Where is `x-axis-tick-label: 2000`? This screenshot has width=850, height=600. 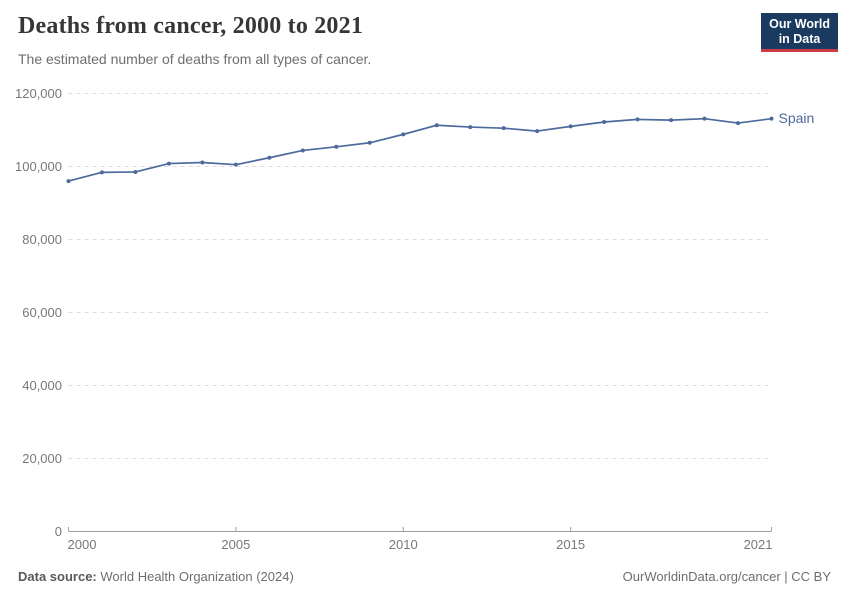 x-axis-tick-label: 2000 is located at coordinates (82, 544).